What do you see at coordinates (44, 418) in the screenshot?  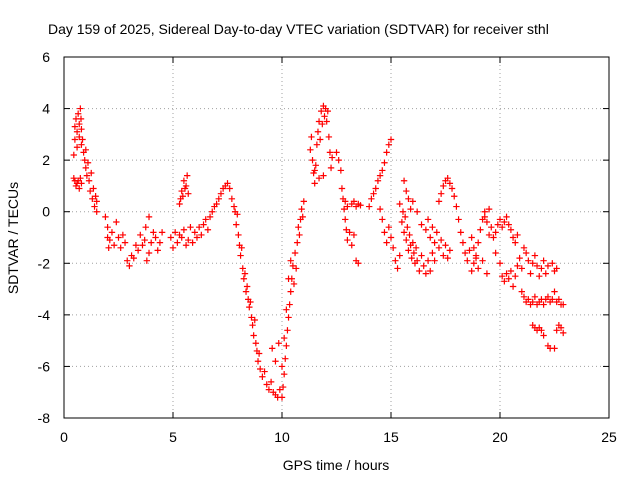 I see `y-tick-label: -8` at bounding box center [44, 418].